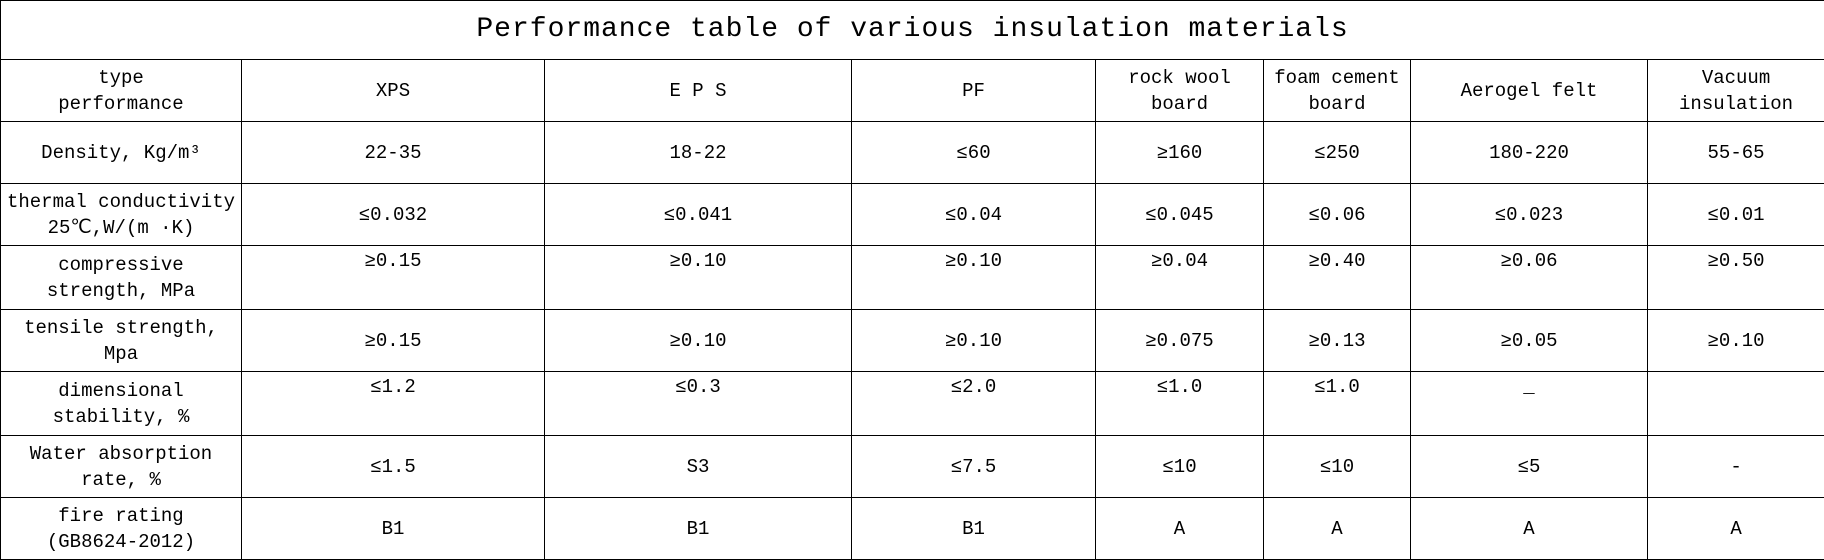 The width and height of the screenshot is (1824, 560). Describe the element at coordinates (1337, 90) in the screenshot. I see `header-cell: foam cement board` at that location.